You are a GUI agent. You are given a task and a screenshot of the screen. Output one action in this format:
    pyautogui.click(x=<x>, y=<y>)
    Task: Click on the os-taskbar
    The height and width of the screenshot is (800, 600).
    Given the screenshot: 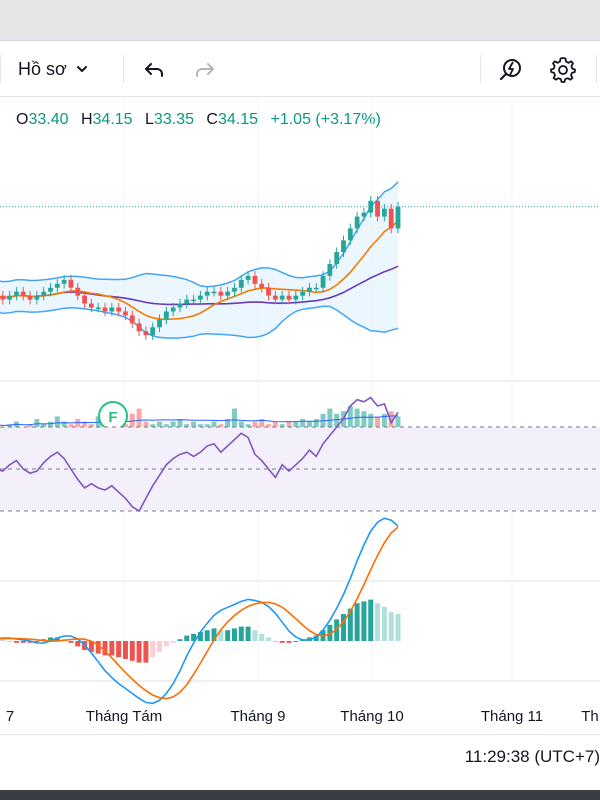 What is the action you would take?
    pyautogui.click(x=300, y=795)
    